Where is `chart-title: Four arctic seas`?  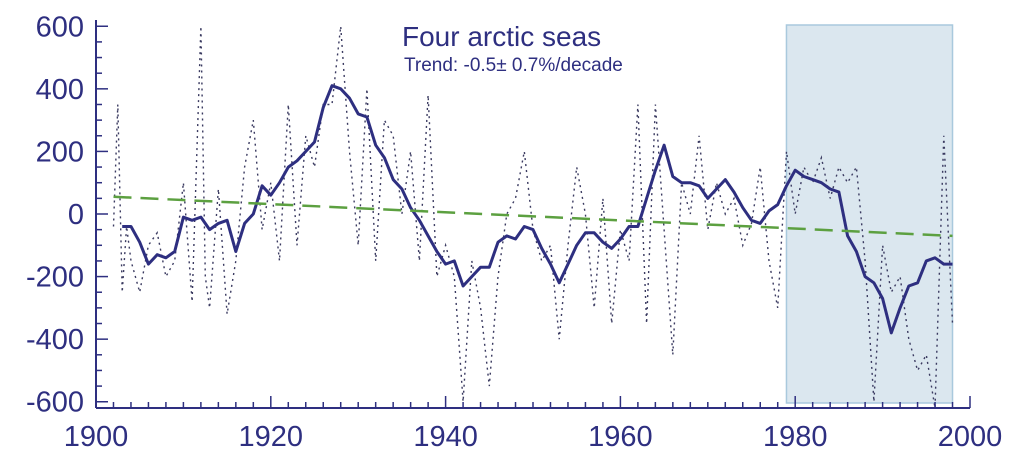
chart-title: Four arctic seas is located at coordinates (501, 36).